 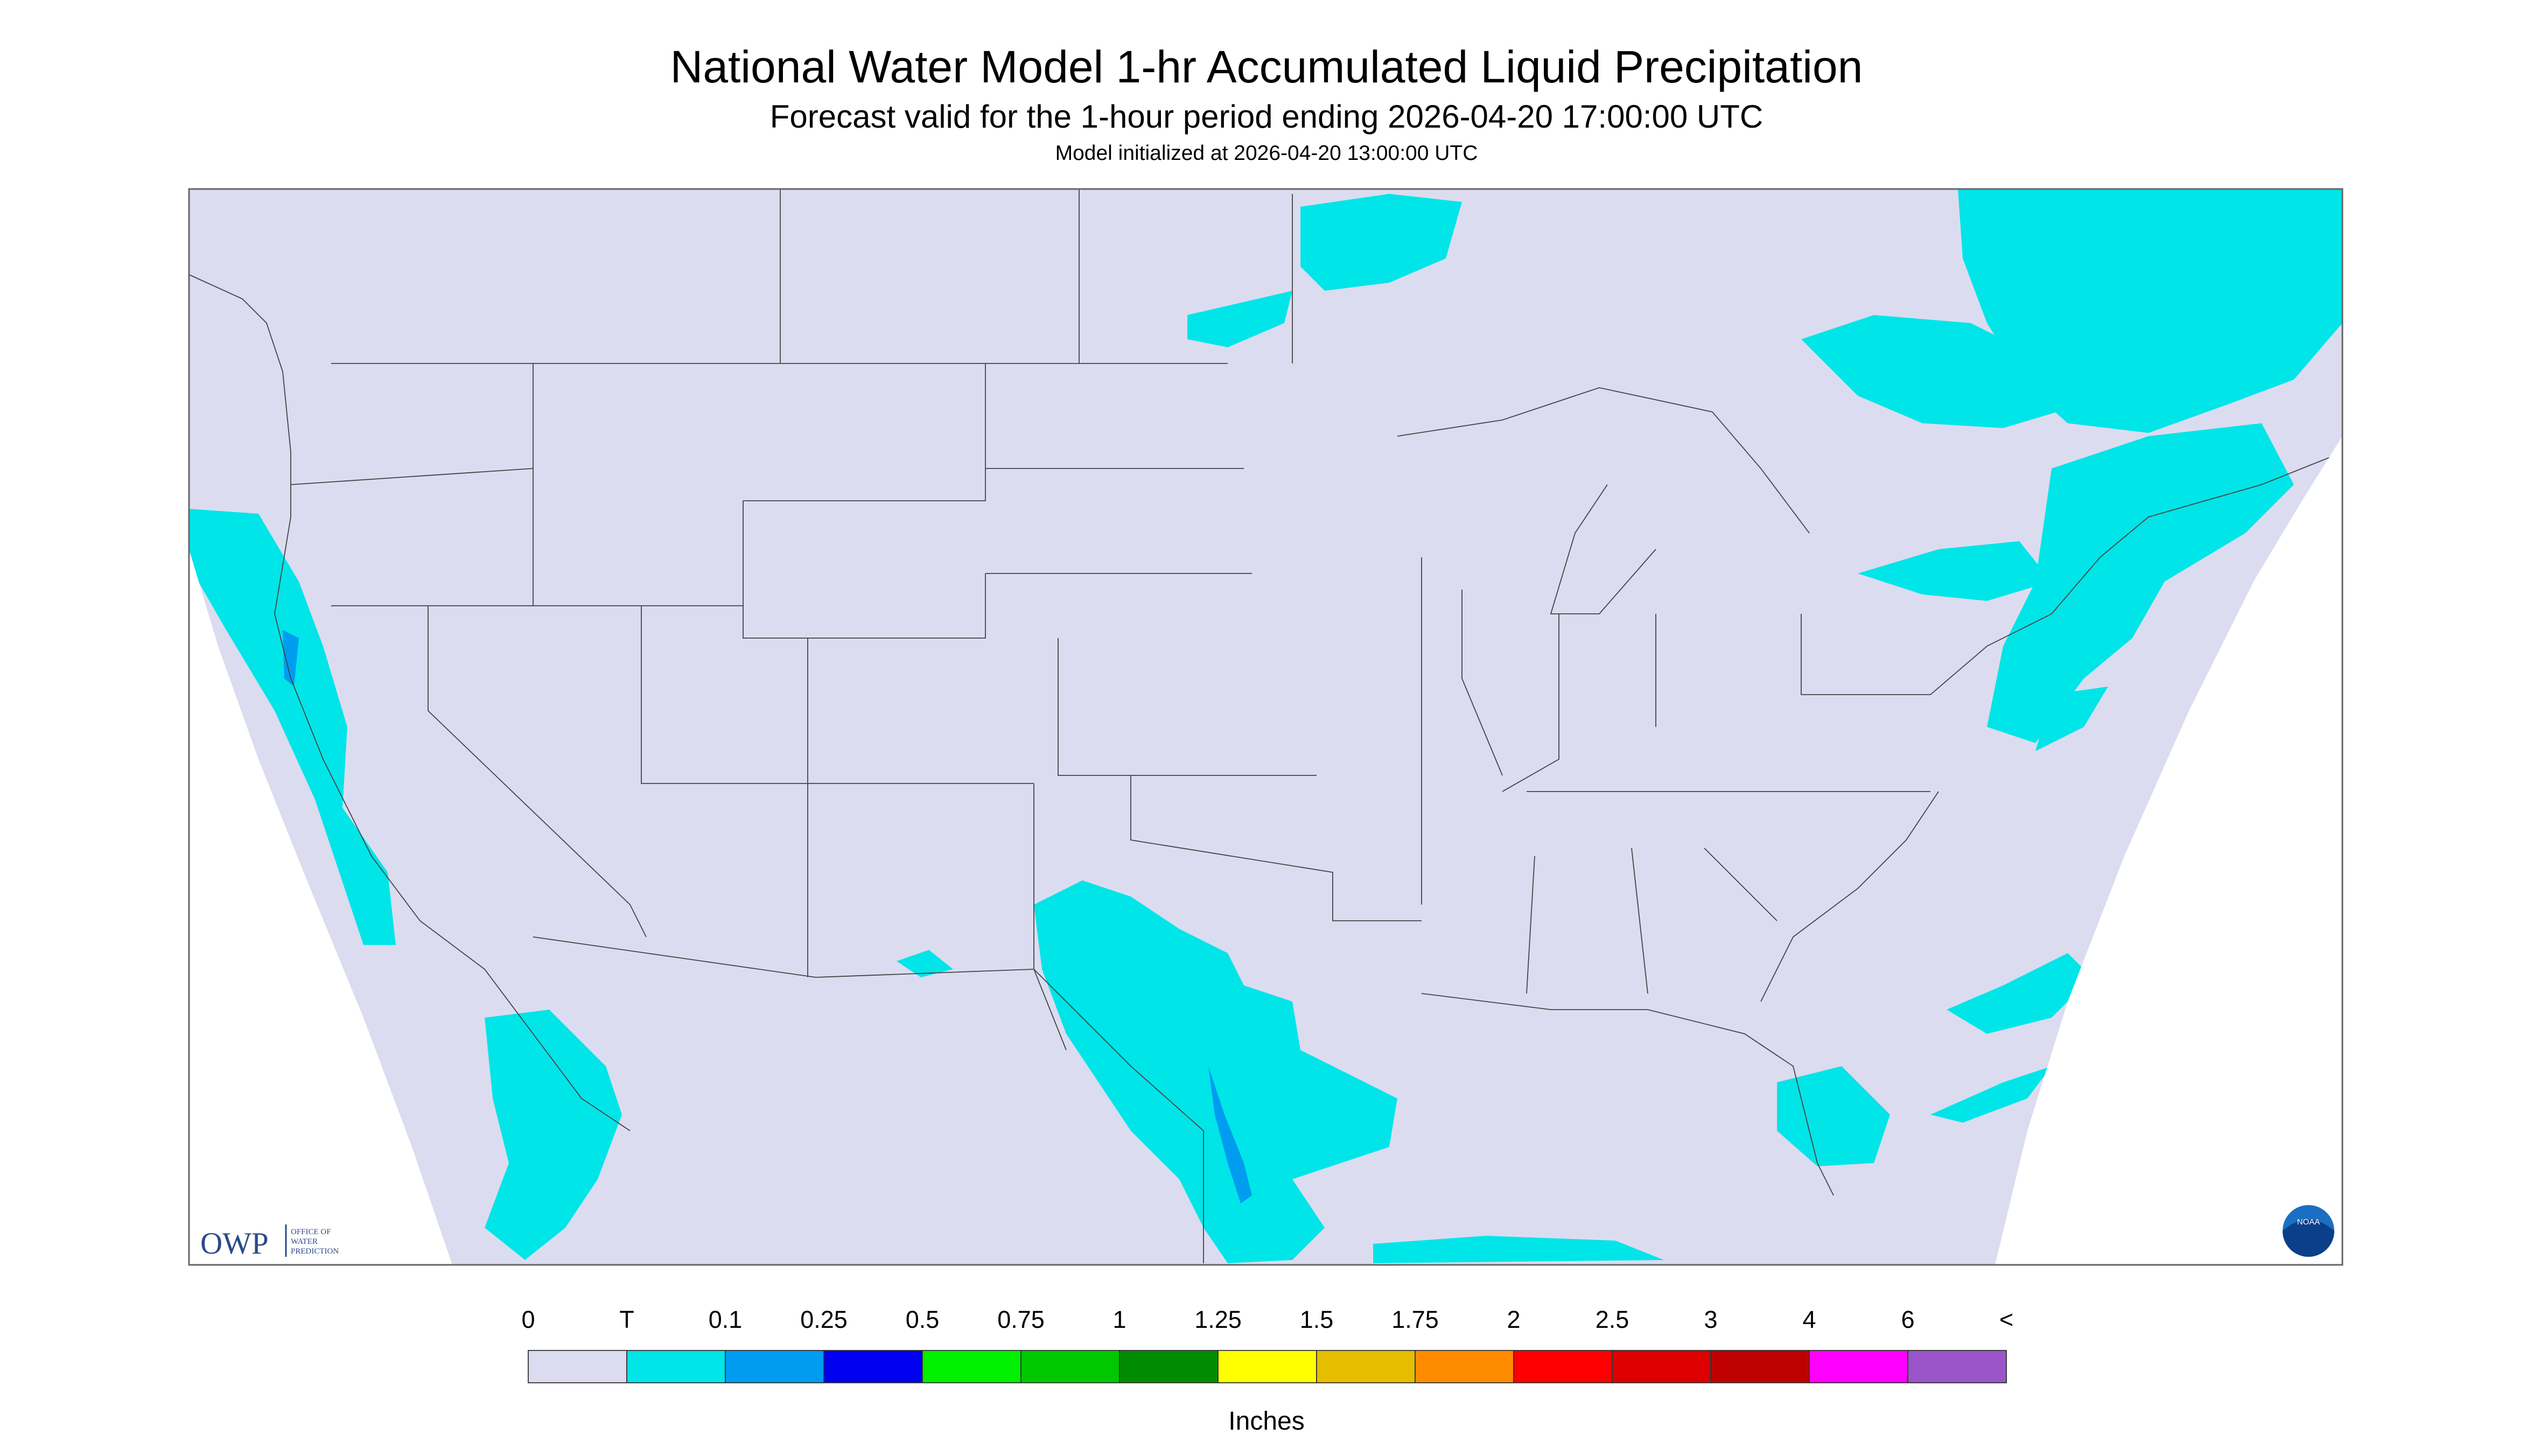 What do you see at coordinates (528, 1319) in the screenshot?
I see `legend-label: 0` at bounding box center [528, 1319].